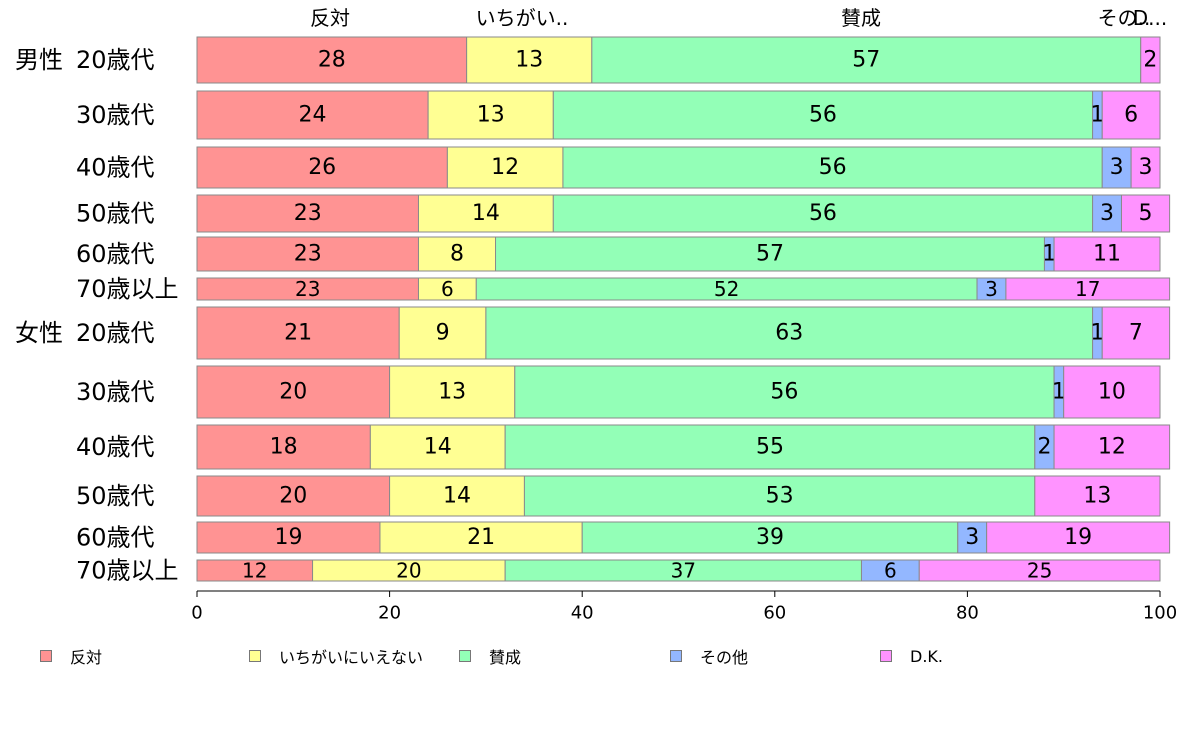 The width and height of the screenshot is (1188, 736). What do you see at coordinates (336, 656) in the screenshot?
I see `legend-item: いちがいにいえない` at bounding box center [336, 656].